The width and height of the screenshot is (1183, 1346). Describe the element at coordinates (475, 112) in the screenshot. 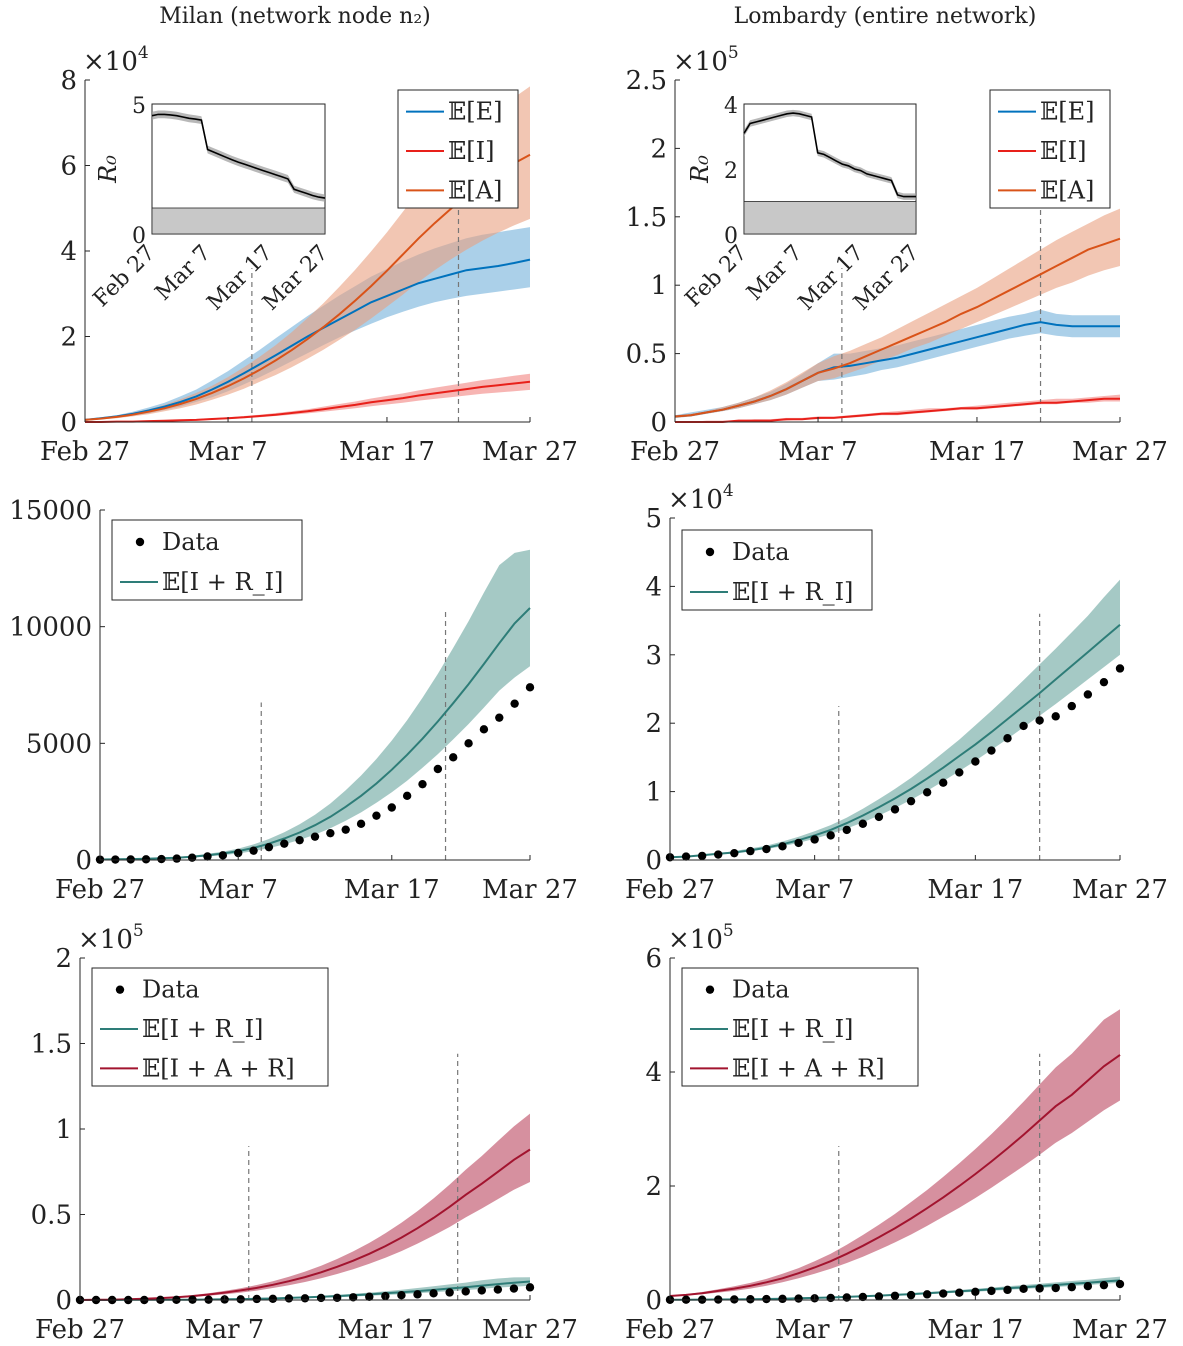

I see `legend-label-0: 𝔼[E]` at that location.